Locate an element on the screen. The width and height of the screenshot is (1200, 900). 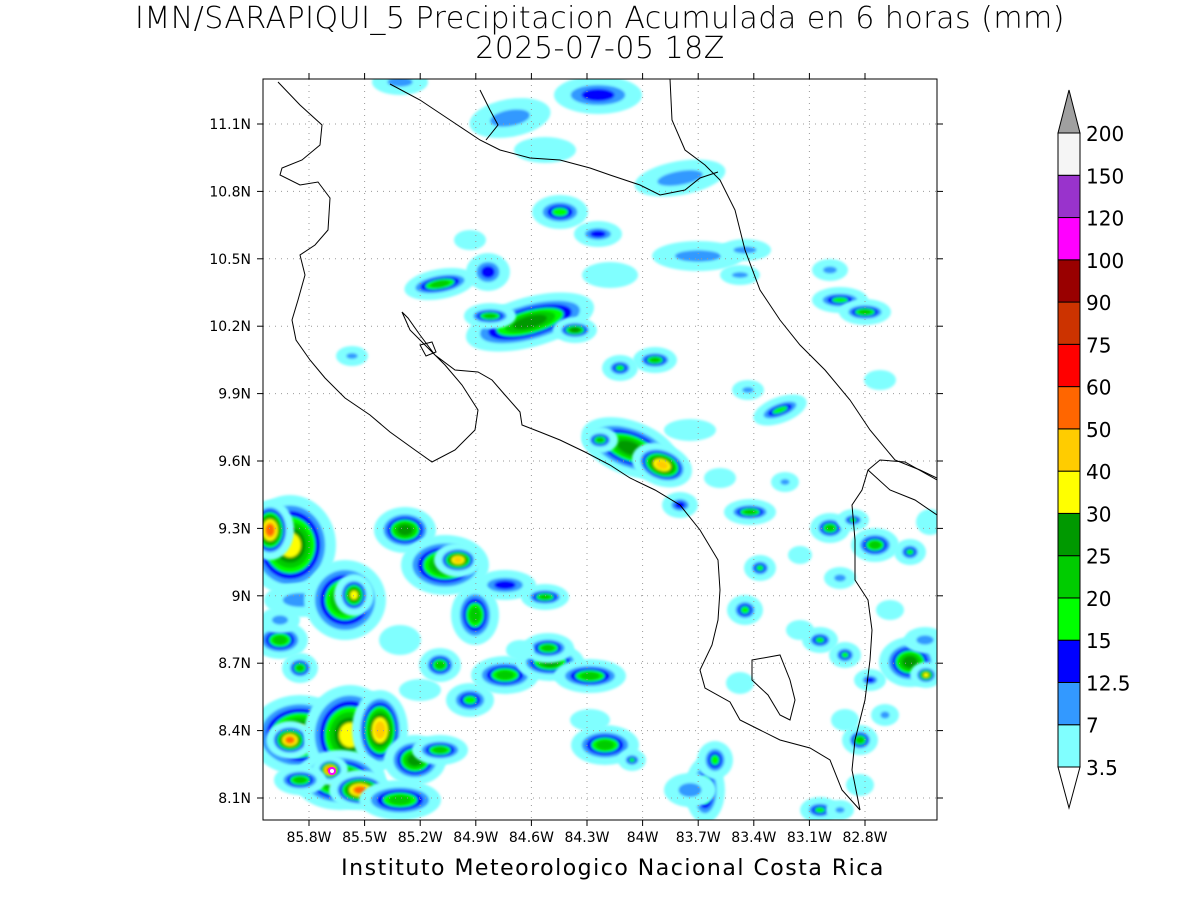
lon-tick-label: 84.3W is located at coordinates (586, 838).